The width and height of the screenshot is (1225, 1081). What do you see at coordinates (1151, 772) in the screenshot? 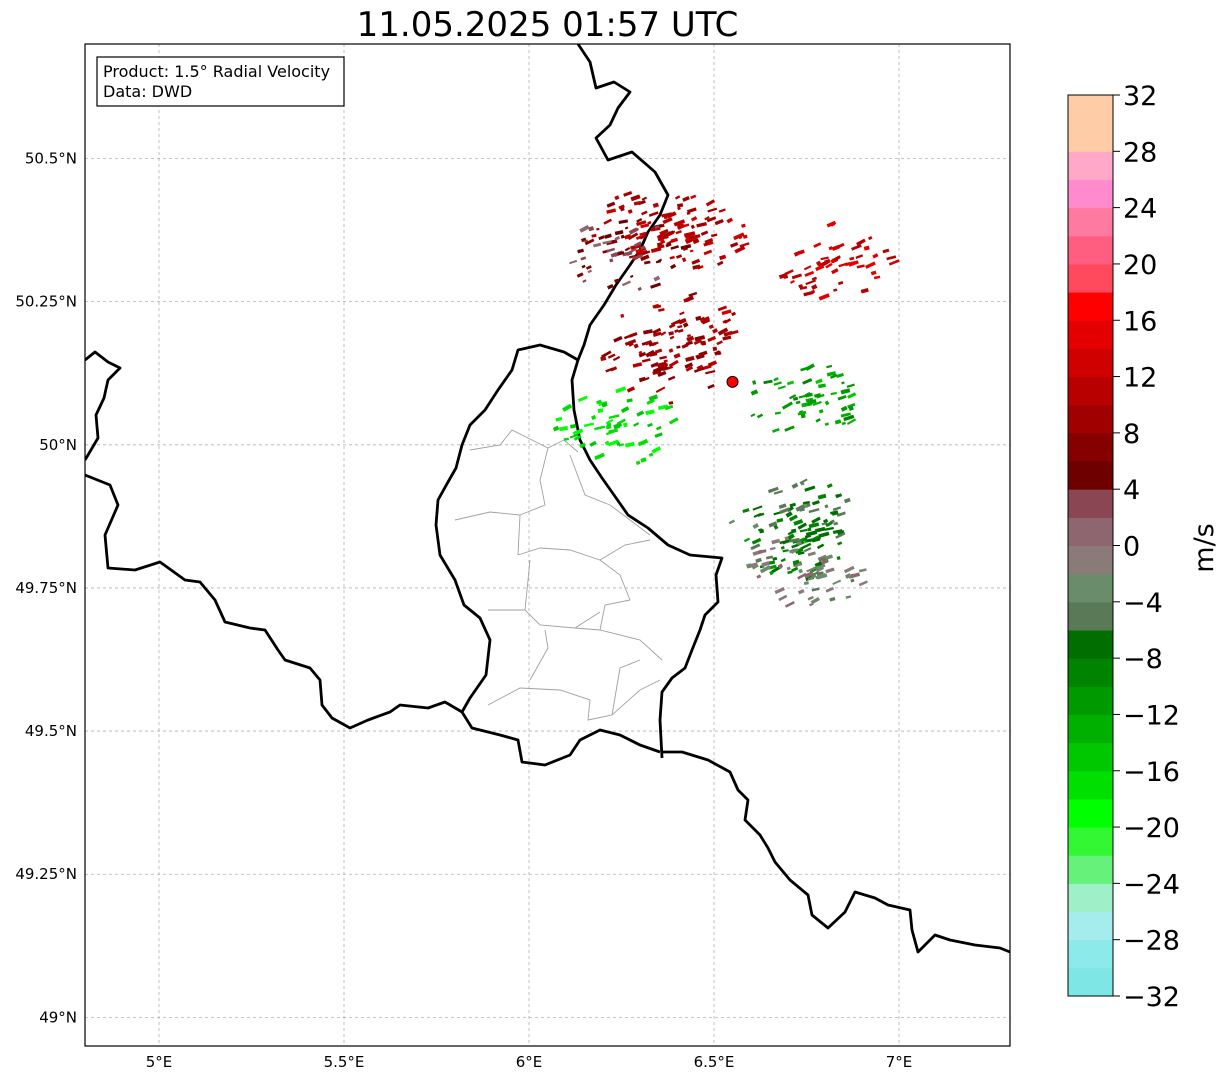
I see `colorbar-tick-label: −16` at bounding box center [1151, 772].